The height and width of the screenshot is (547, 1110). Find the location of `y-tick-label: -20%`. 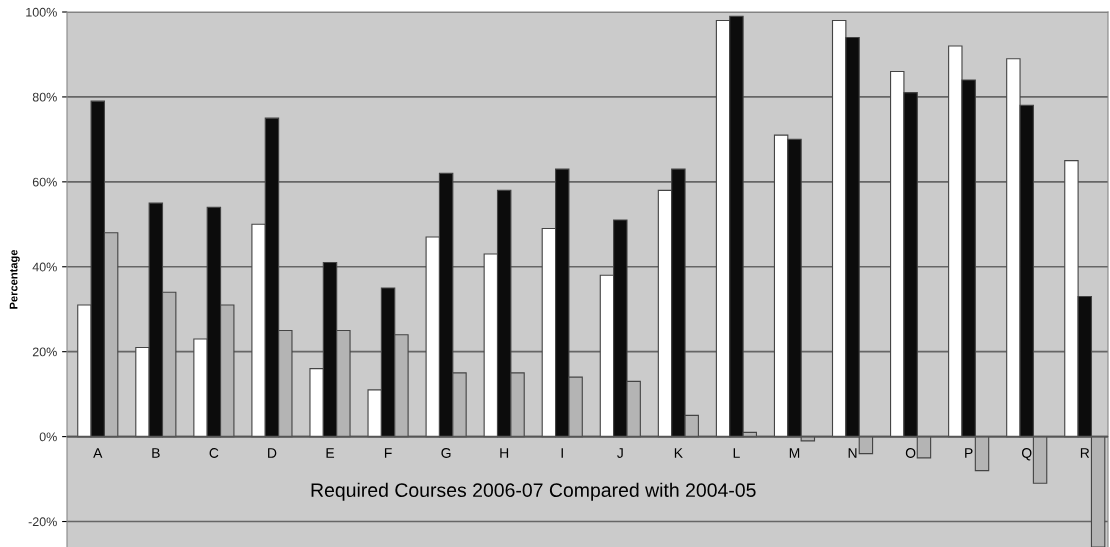

y-tick-label: -20% is located at coordinates (42, 522).